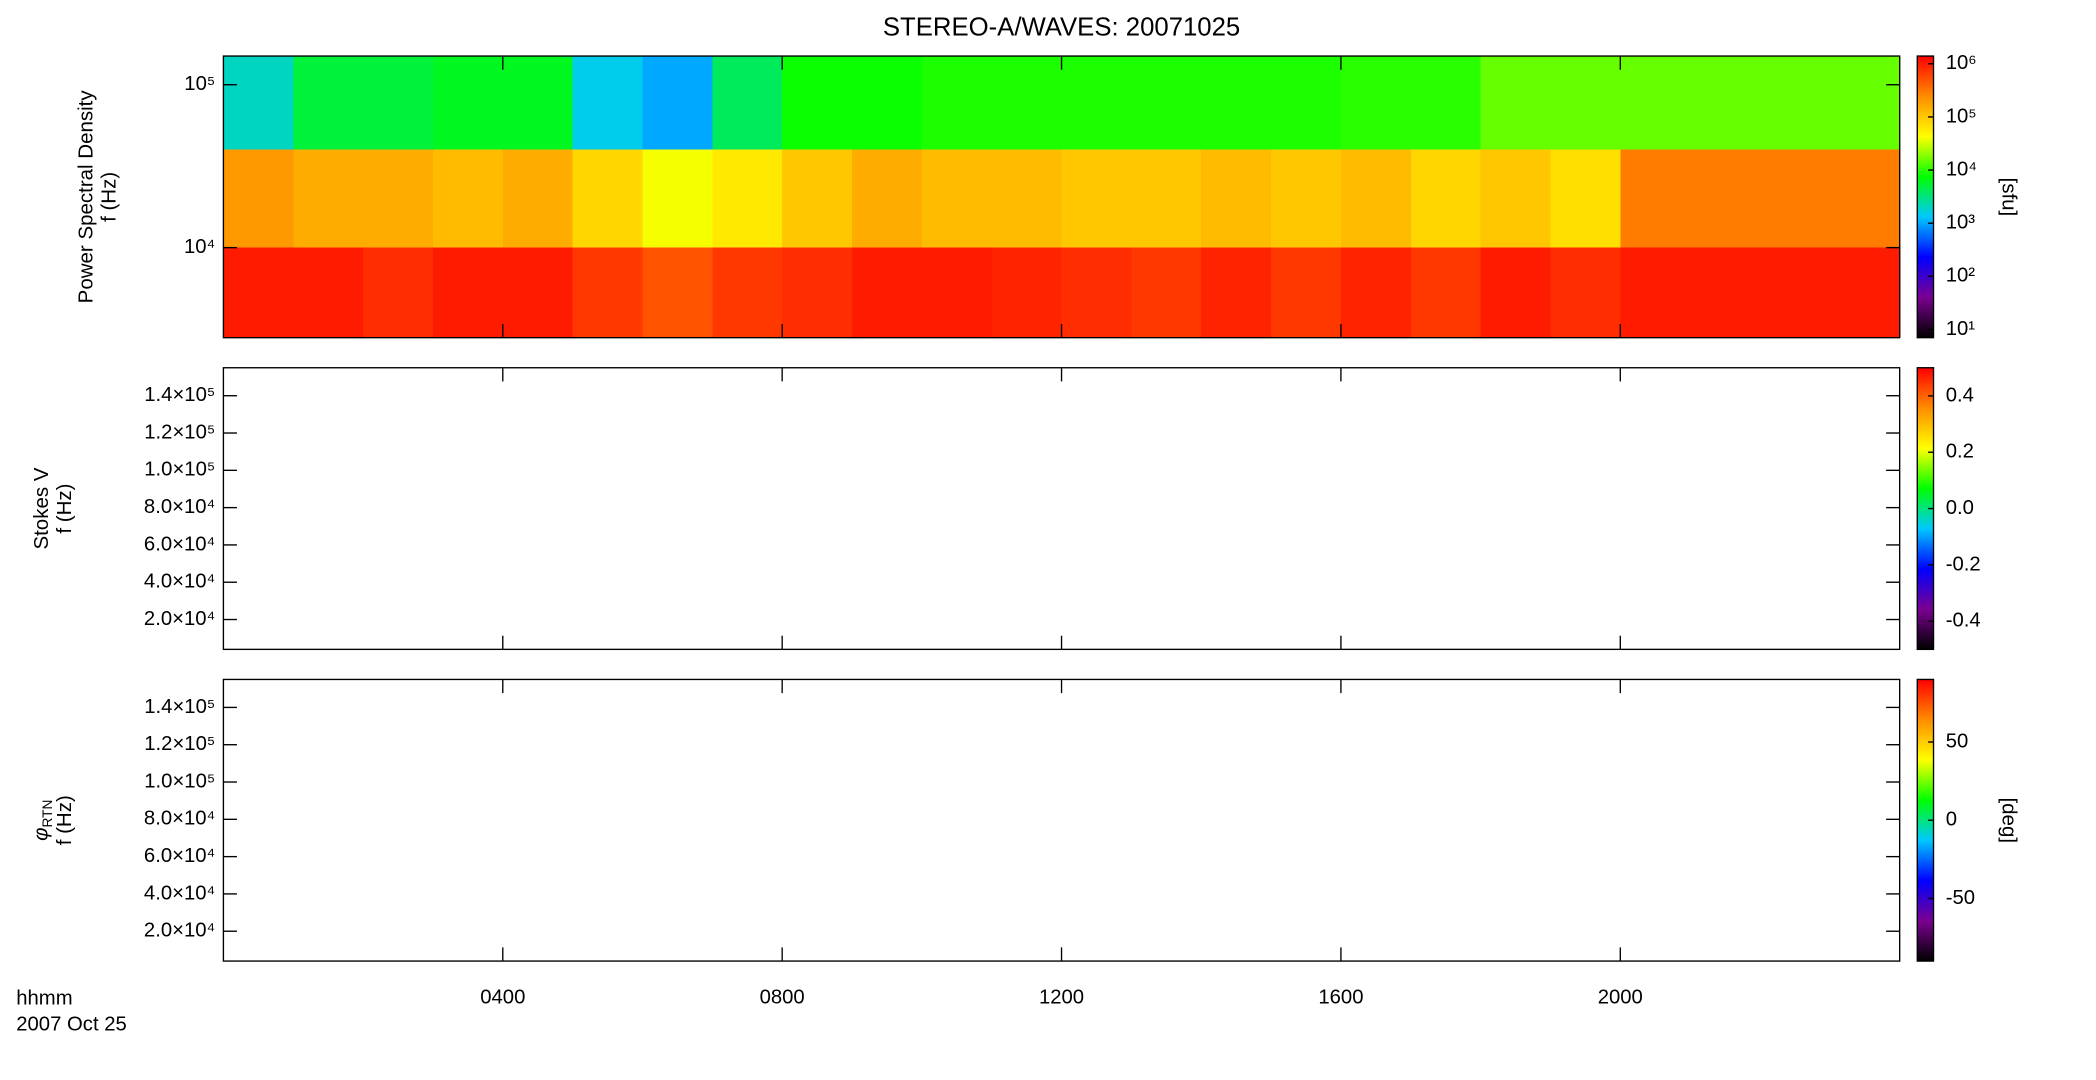 The height and width of the screenshot is (1080, 2096). I want to click on x-tick-label: 1600, so click(1340, 997).